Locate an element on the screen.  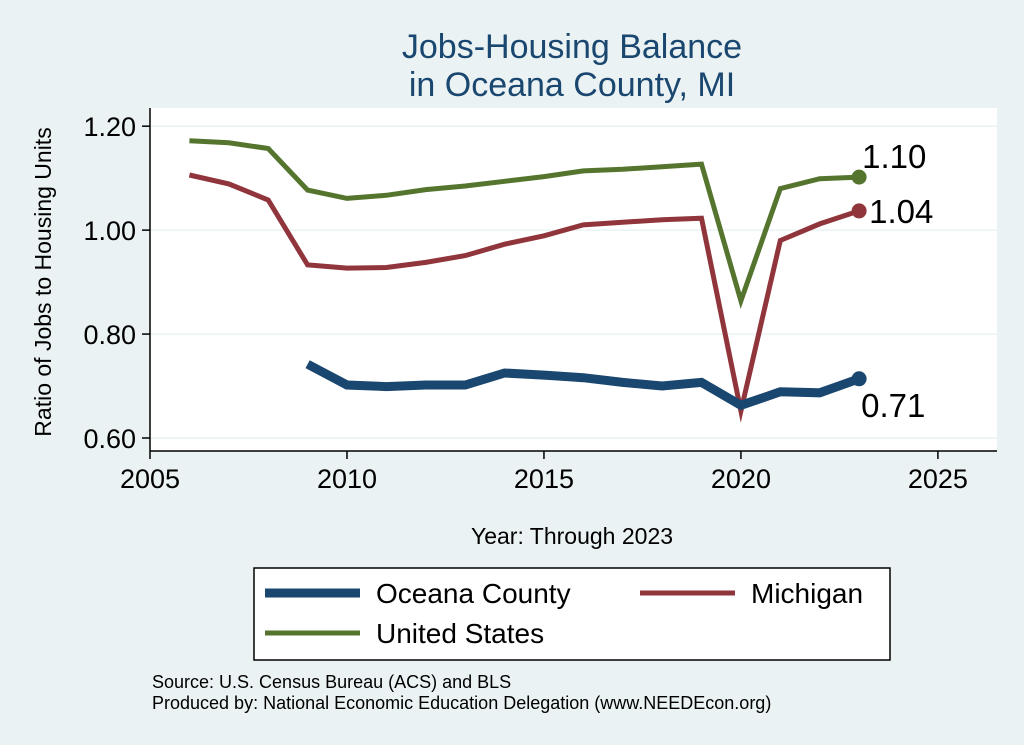
x-axis-ticks: 2005 2010 2015 2020 2025 is located at coordinates (544, 472).